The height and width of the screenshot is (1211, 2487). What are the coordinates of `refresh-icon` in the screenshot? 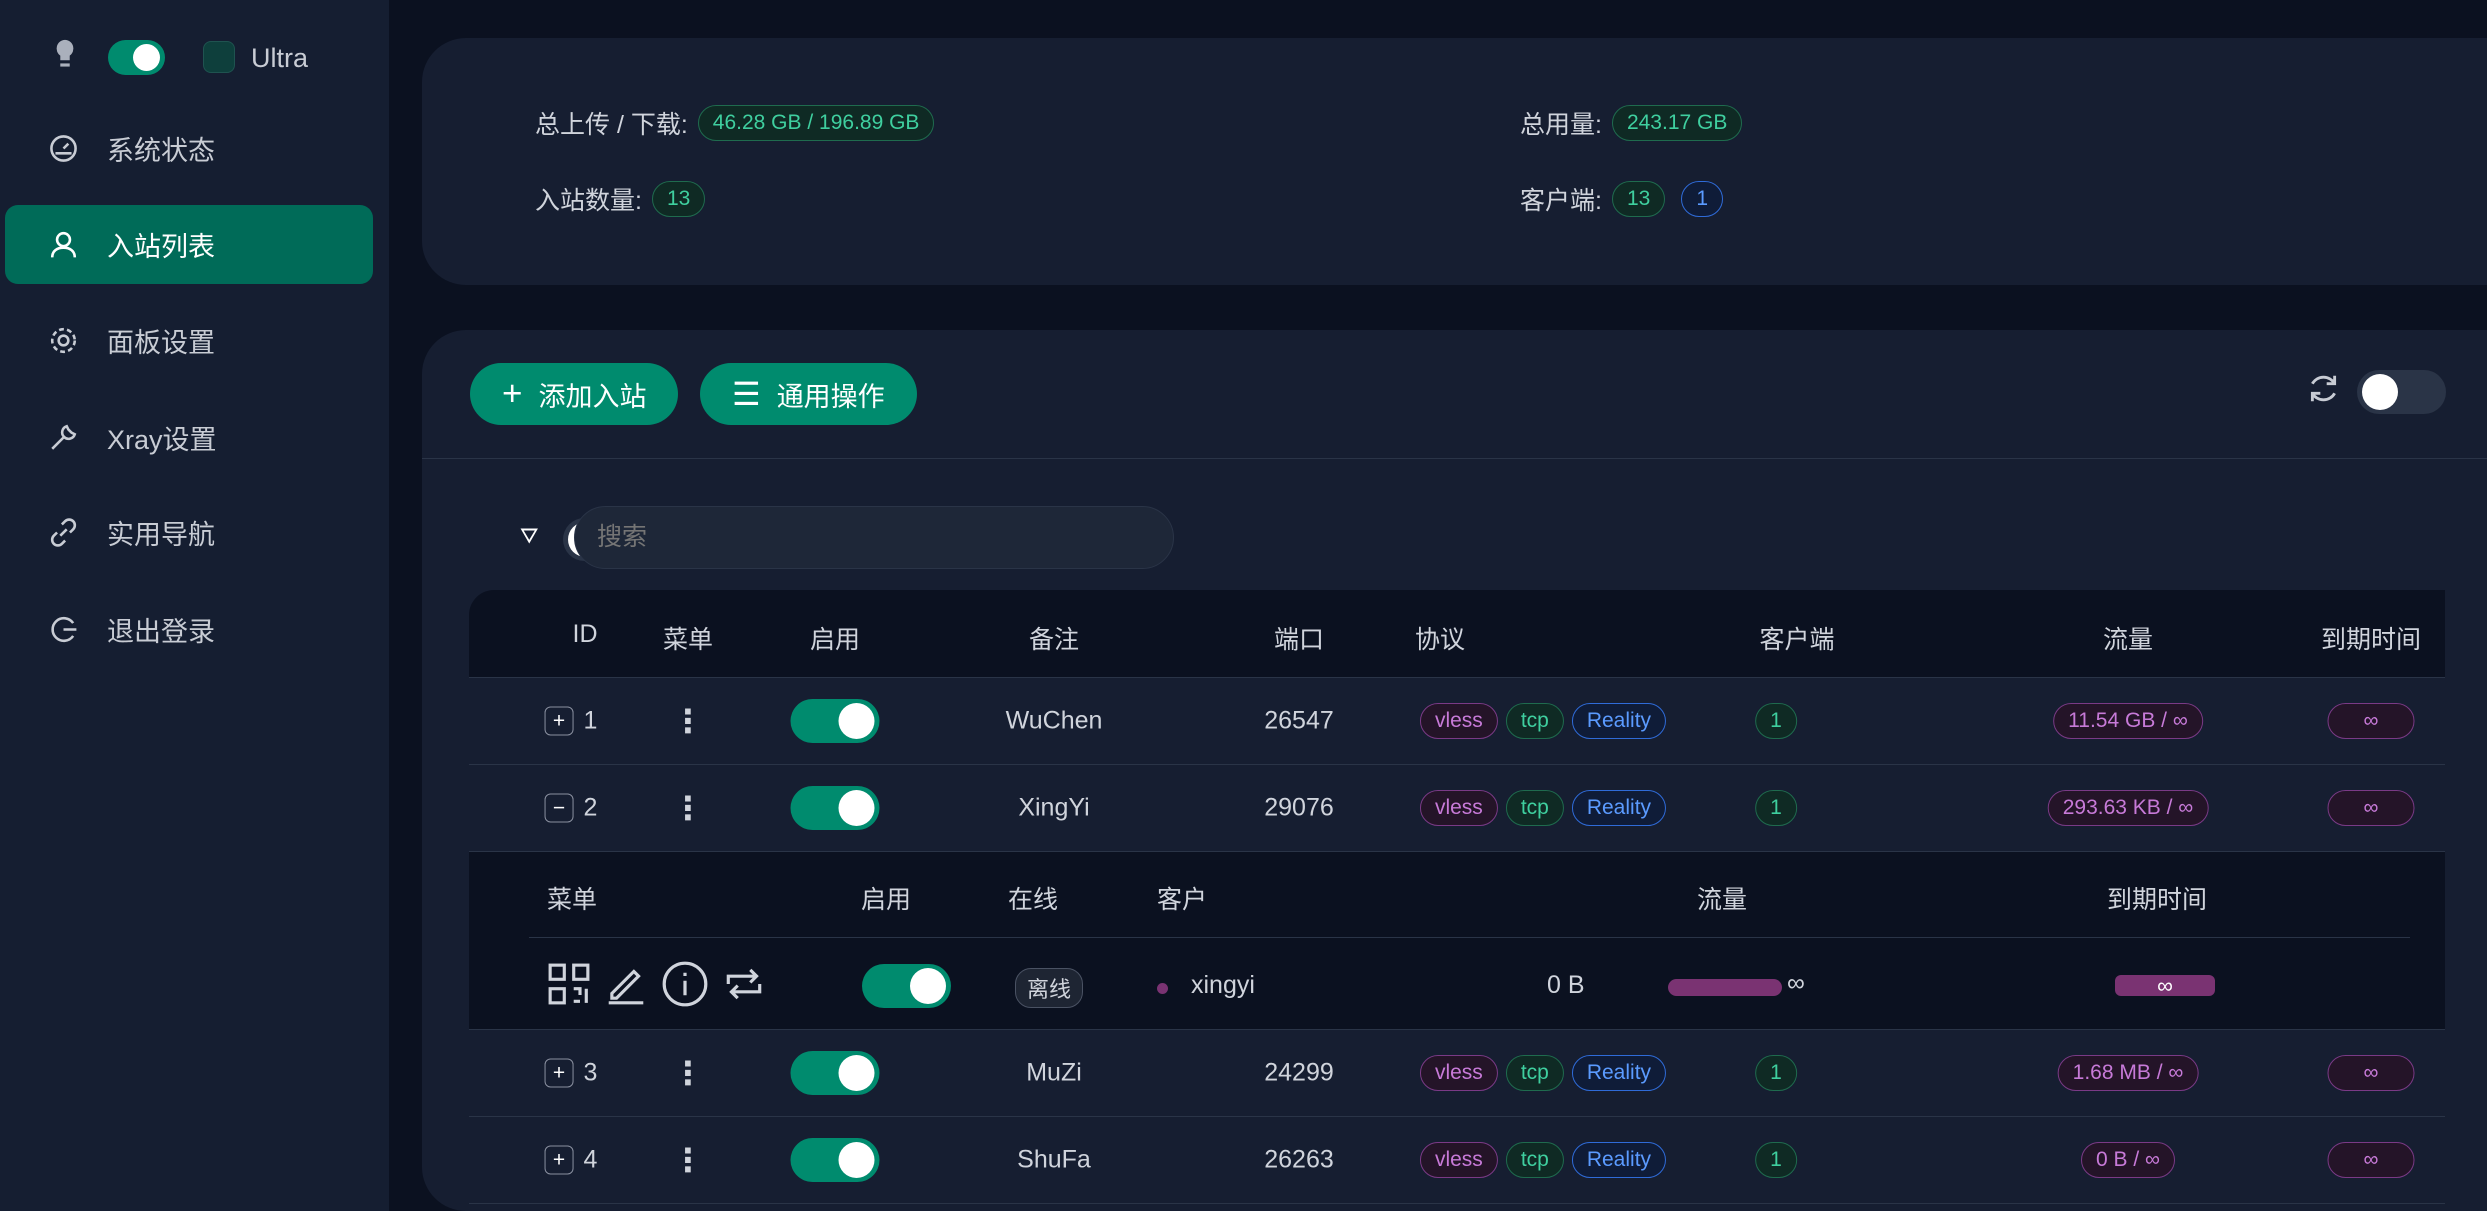 It's located at (2323, 388).